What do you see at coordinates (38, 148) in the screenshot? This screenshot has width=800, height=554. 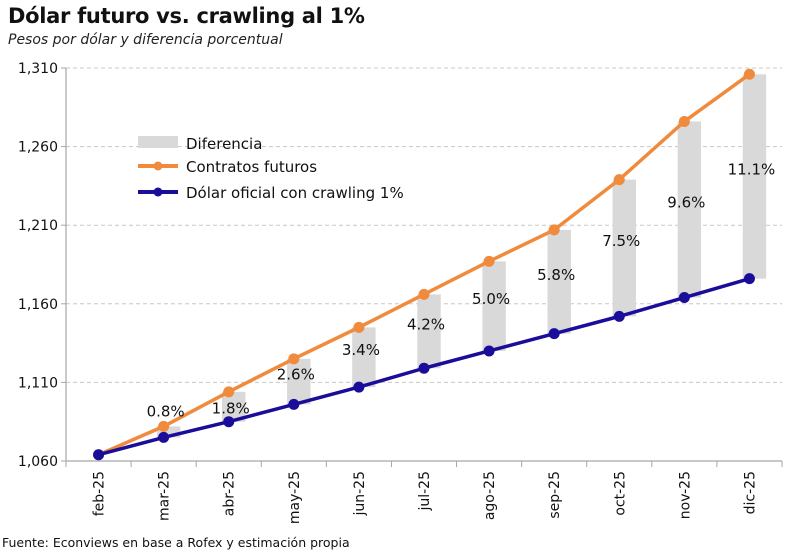 I see `y-tick-label: 1,260` at bounding box center [38, 148].